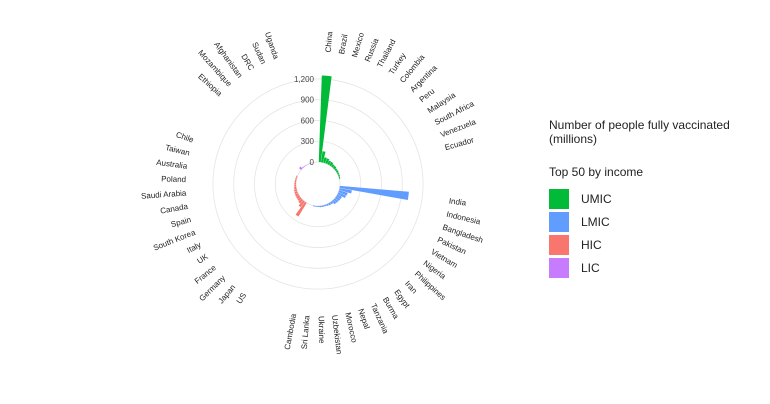 The image size is (770, 404). I want to click on legend-label: LMIC, so click(595, 221).